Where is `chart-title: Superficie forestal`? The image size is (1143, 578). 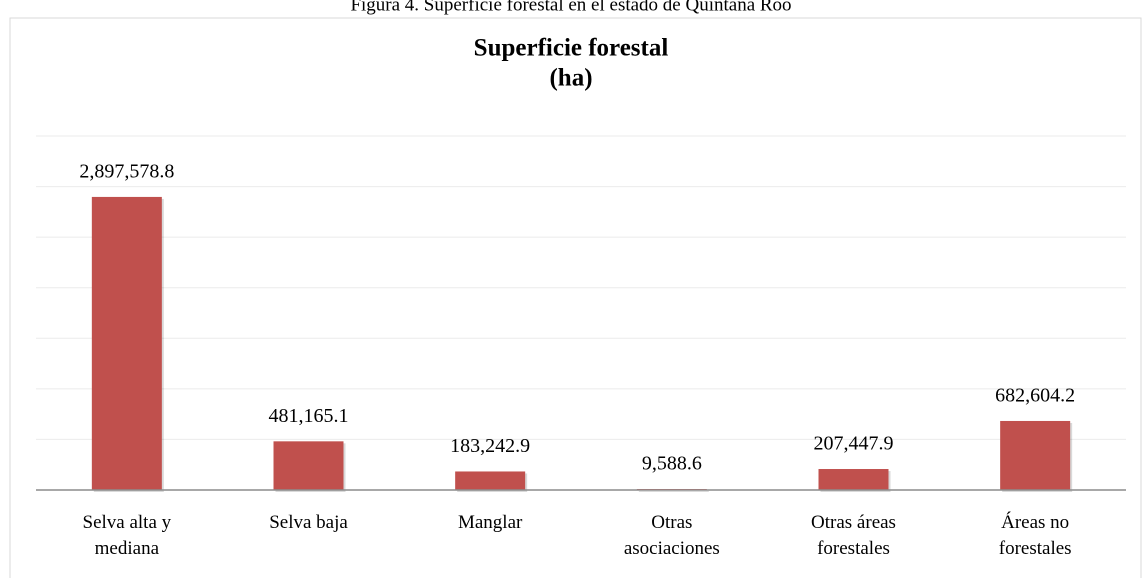 chart-title: Superficie forestal is located at coordinates (571, 48).